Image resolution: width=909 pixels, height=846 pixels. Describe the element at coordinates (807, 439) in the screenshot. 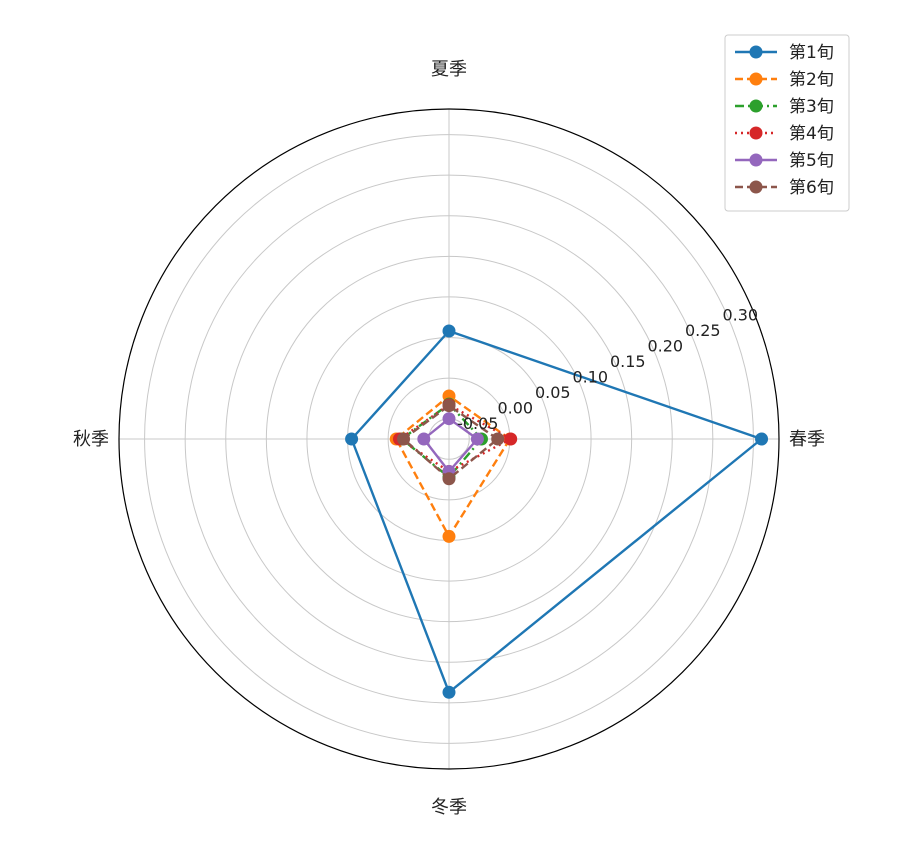

I see `category-label: 春季` at that location.